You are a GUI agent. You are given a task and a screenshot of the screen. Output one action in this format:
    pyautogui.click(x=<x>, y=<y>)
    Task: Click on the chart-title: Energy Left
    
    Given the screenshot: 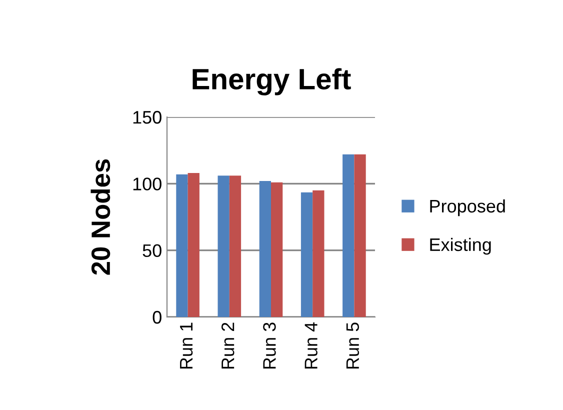 What is the action you would take?
    pyautogui.click(x=271, y=82)
    